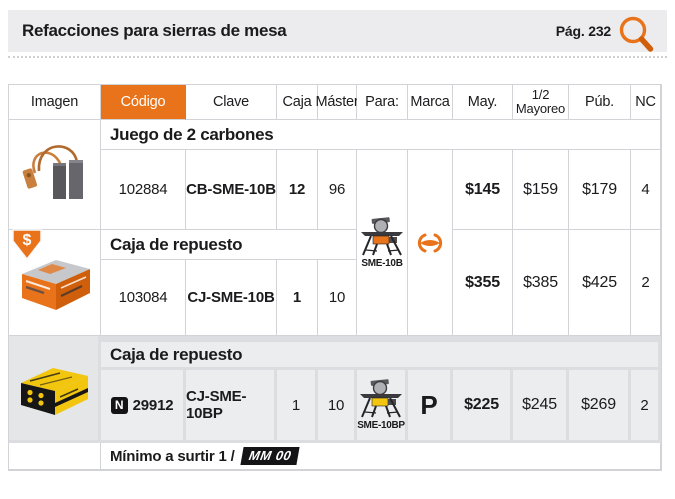 Image resolution: width=675 pixels, height=499 pixels. What do you see at coordinates (541, 283) in the screenshot?
I see `half-price-cell: $385` at bounding box center [541, 283].